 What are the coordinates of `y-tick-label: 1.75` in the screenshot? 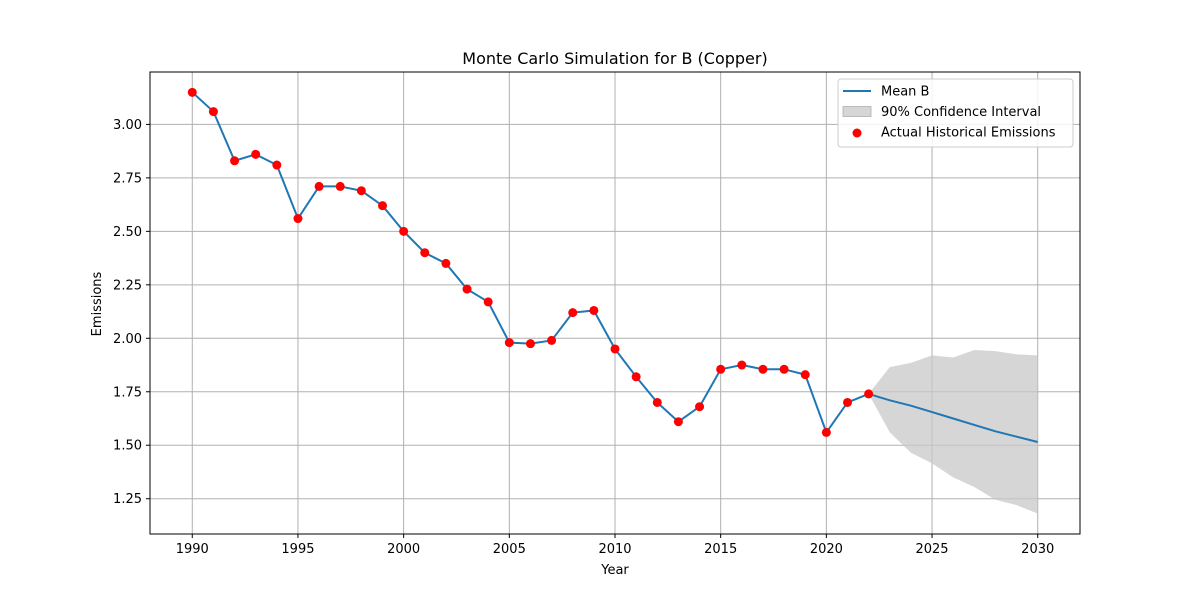 It's located at (127, 392).